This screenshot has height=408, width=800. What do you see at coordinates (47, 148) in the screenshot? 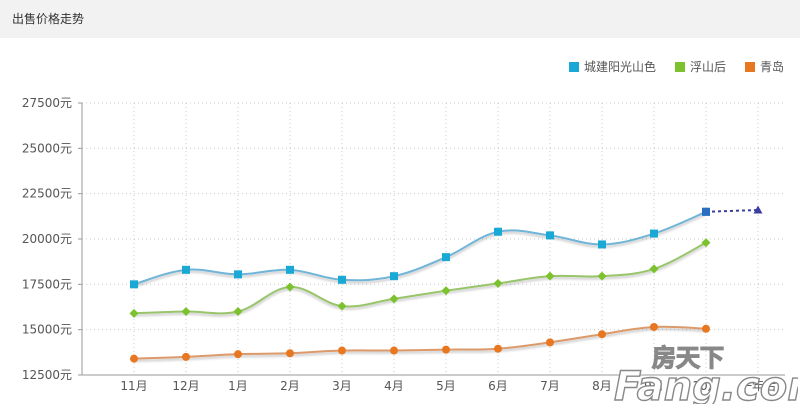
I see `y-tick-label: 25000元` at bounding box center [47, 148].